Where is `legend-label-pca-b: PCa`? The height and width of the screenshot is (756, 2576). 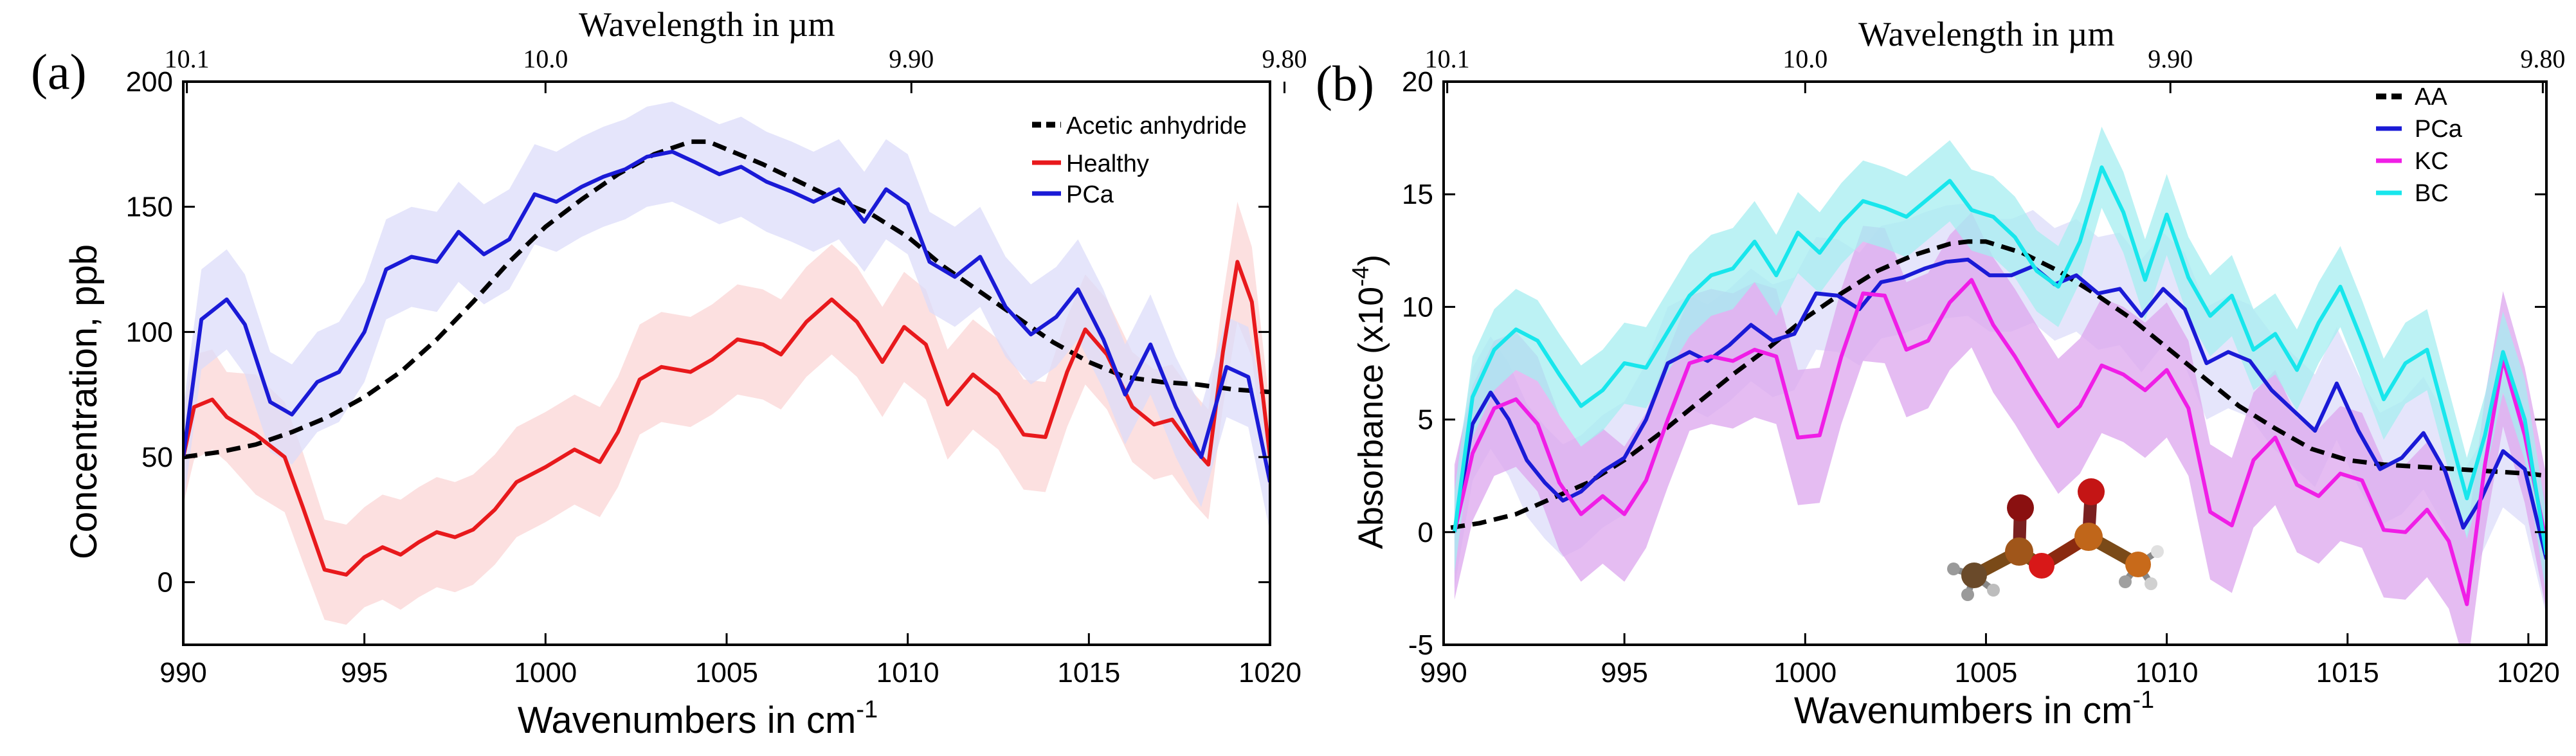
legend-label-pca-b: PCa is located at coordinates (2439, 130).